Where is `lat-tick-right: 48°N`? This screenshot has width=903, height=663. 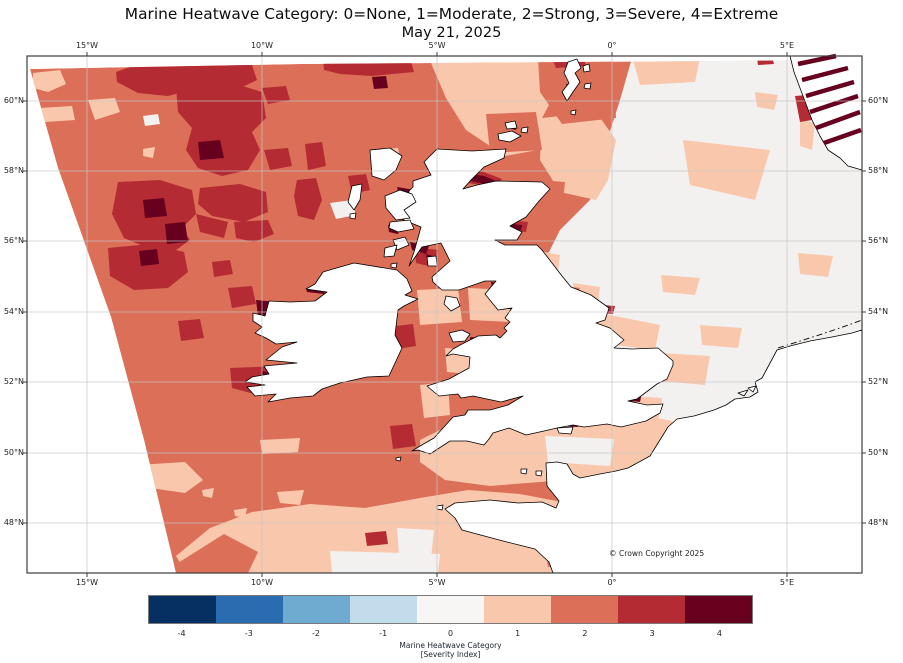
lat-tick-right: 48°N is located at coordinates (878, 522).